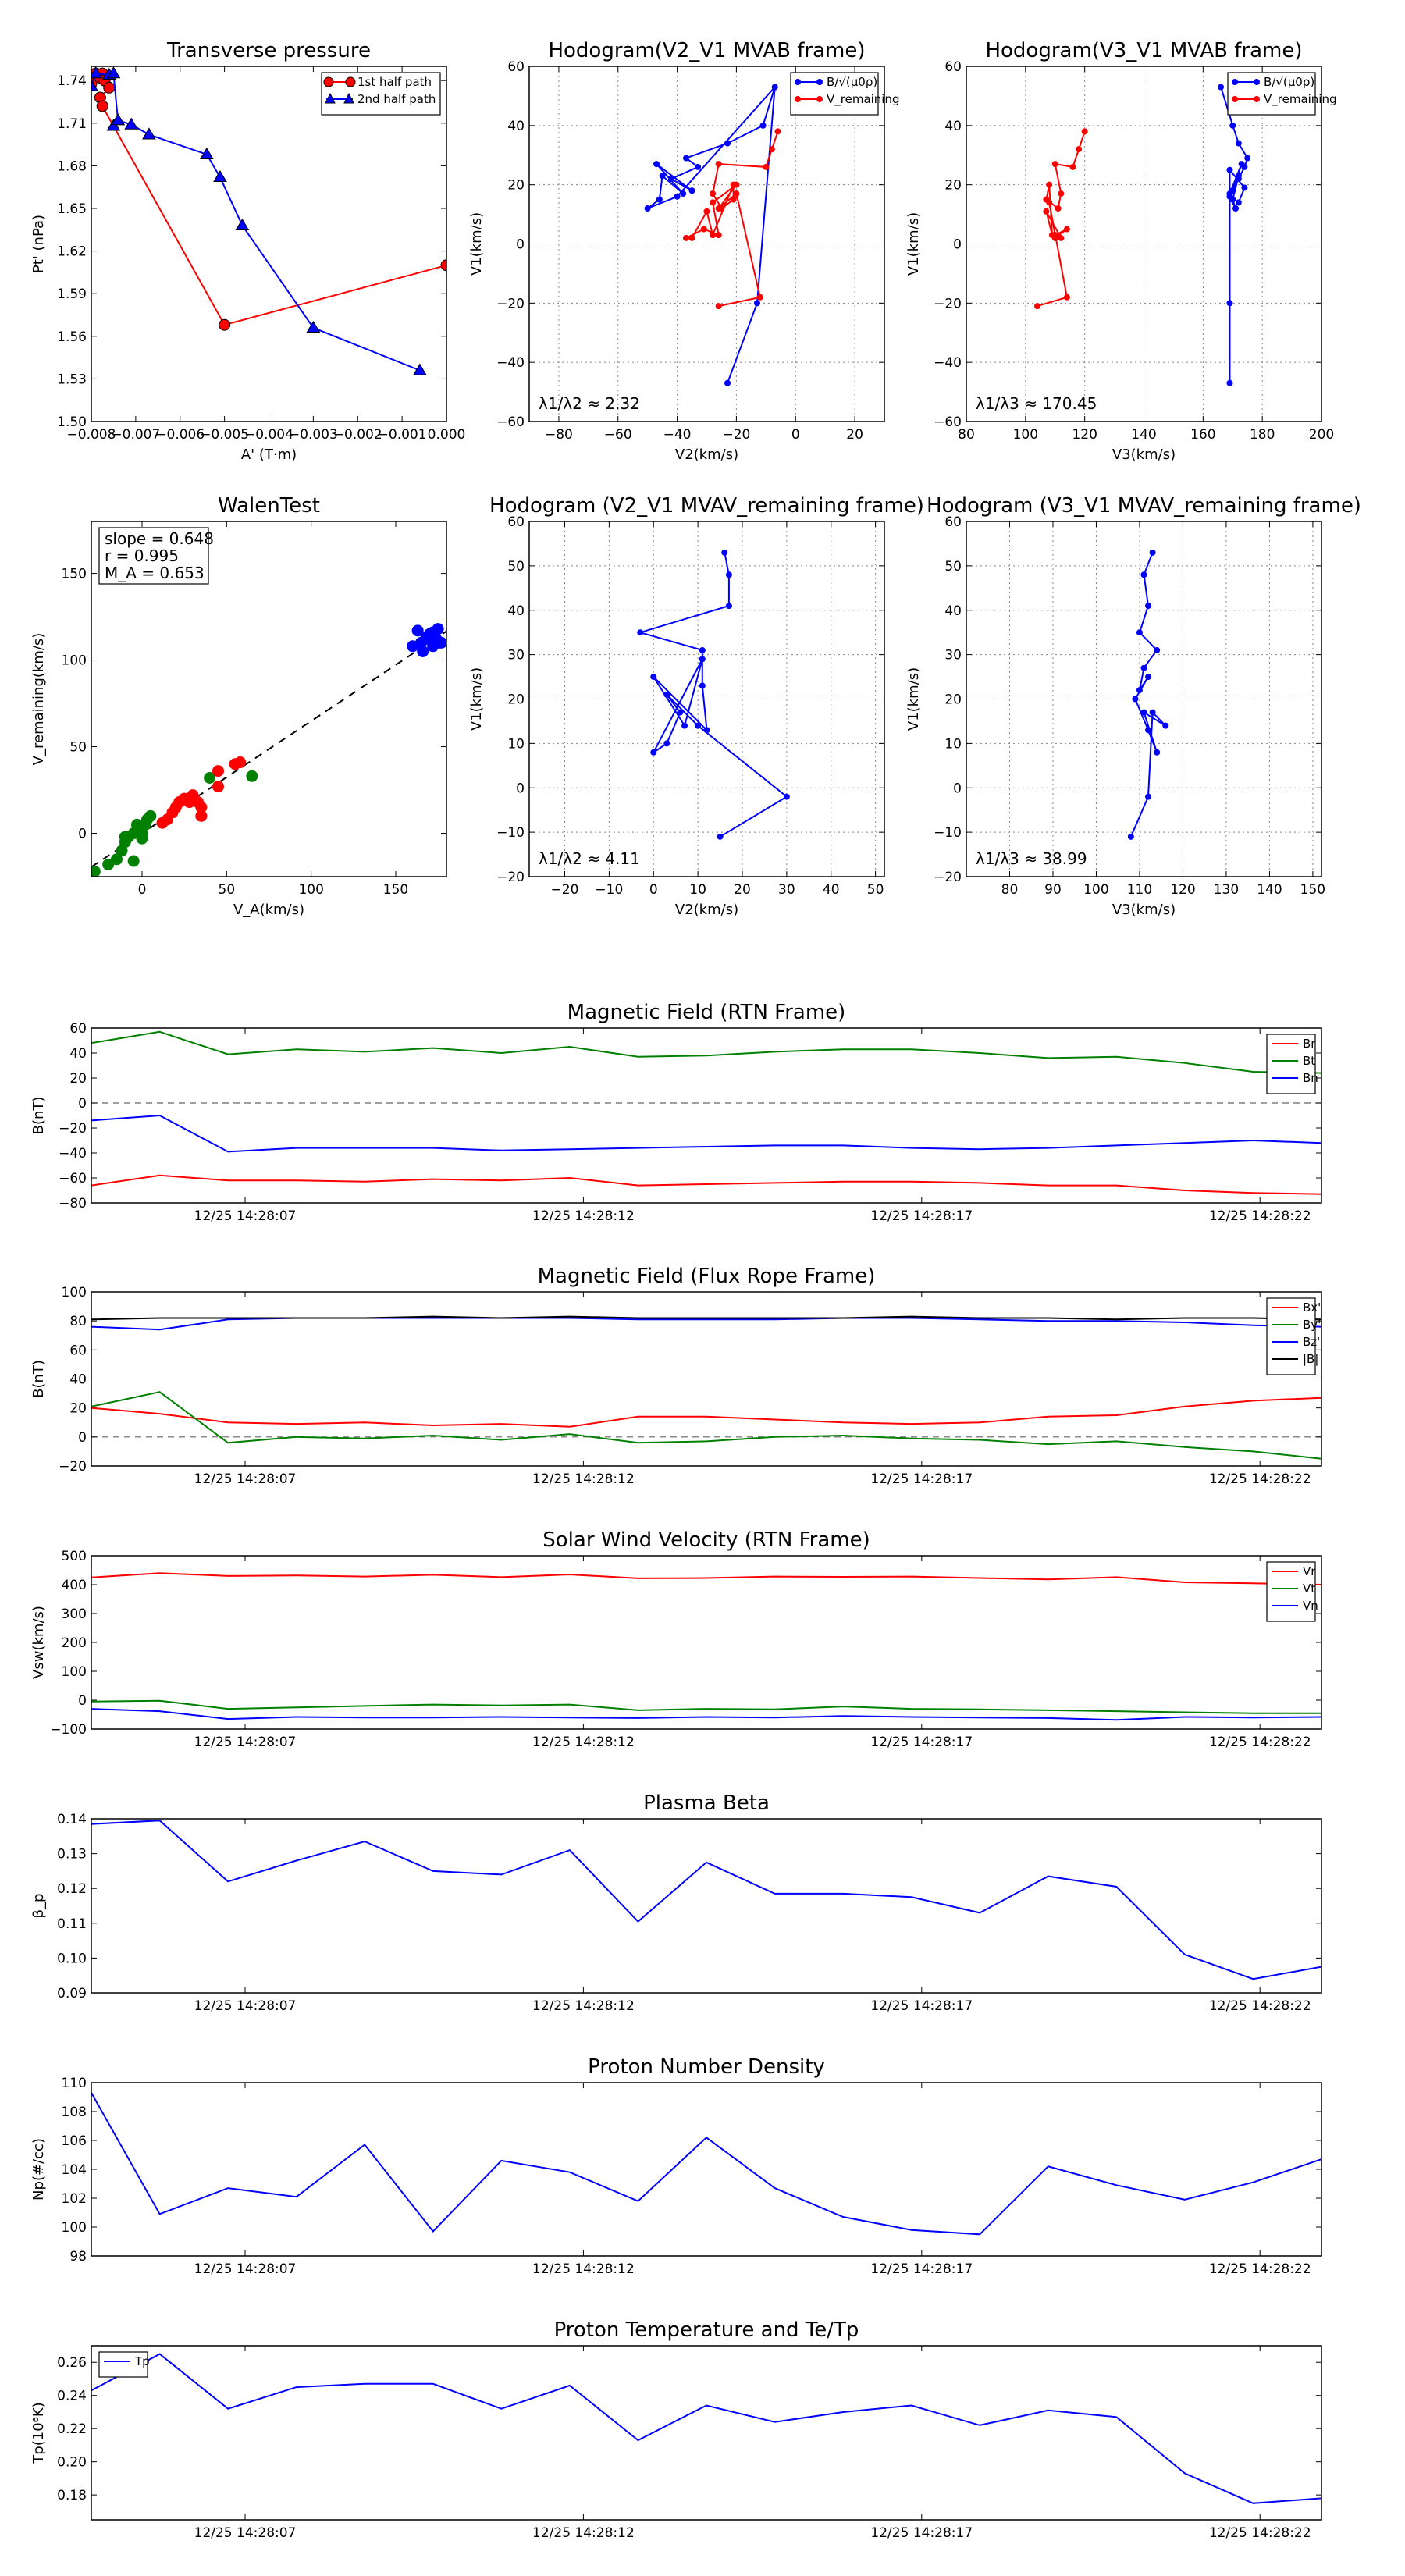 This screenshot has width=1405, height=2576. Describe the element at coordinates (921, 2533) in the screenshot. I see `proton-temperature-xtick-label: 12/25 14:28:17` at that location.